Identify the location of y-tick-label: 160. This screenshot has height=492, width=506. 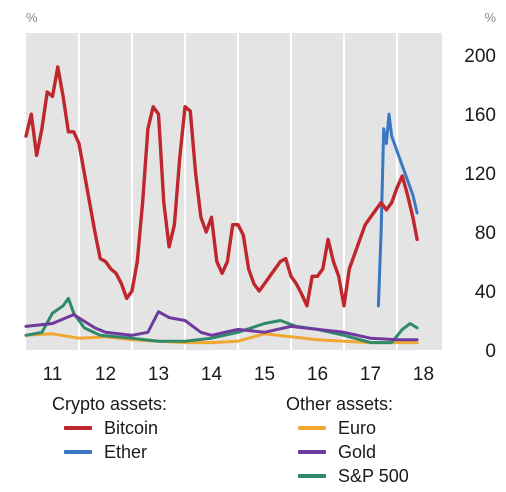
(480, 115).